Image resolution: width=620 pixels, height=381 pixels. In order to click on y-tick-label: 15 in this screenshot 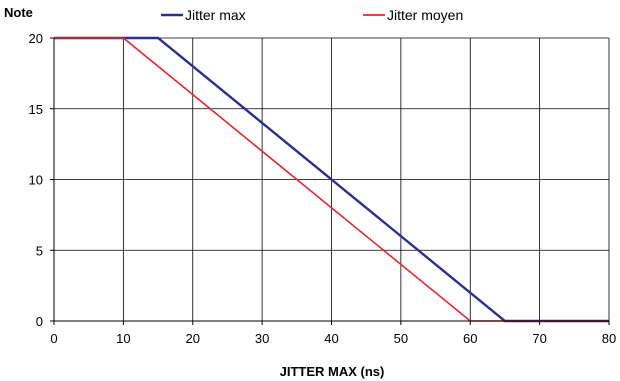, I will do `click(36, 109)`.